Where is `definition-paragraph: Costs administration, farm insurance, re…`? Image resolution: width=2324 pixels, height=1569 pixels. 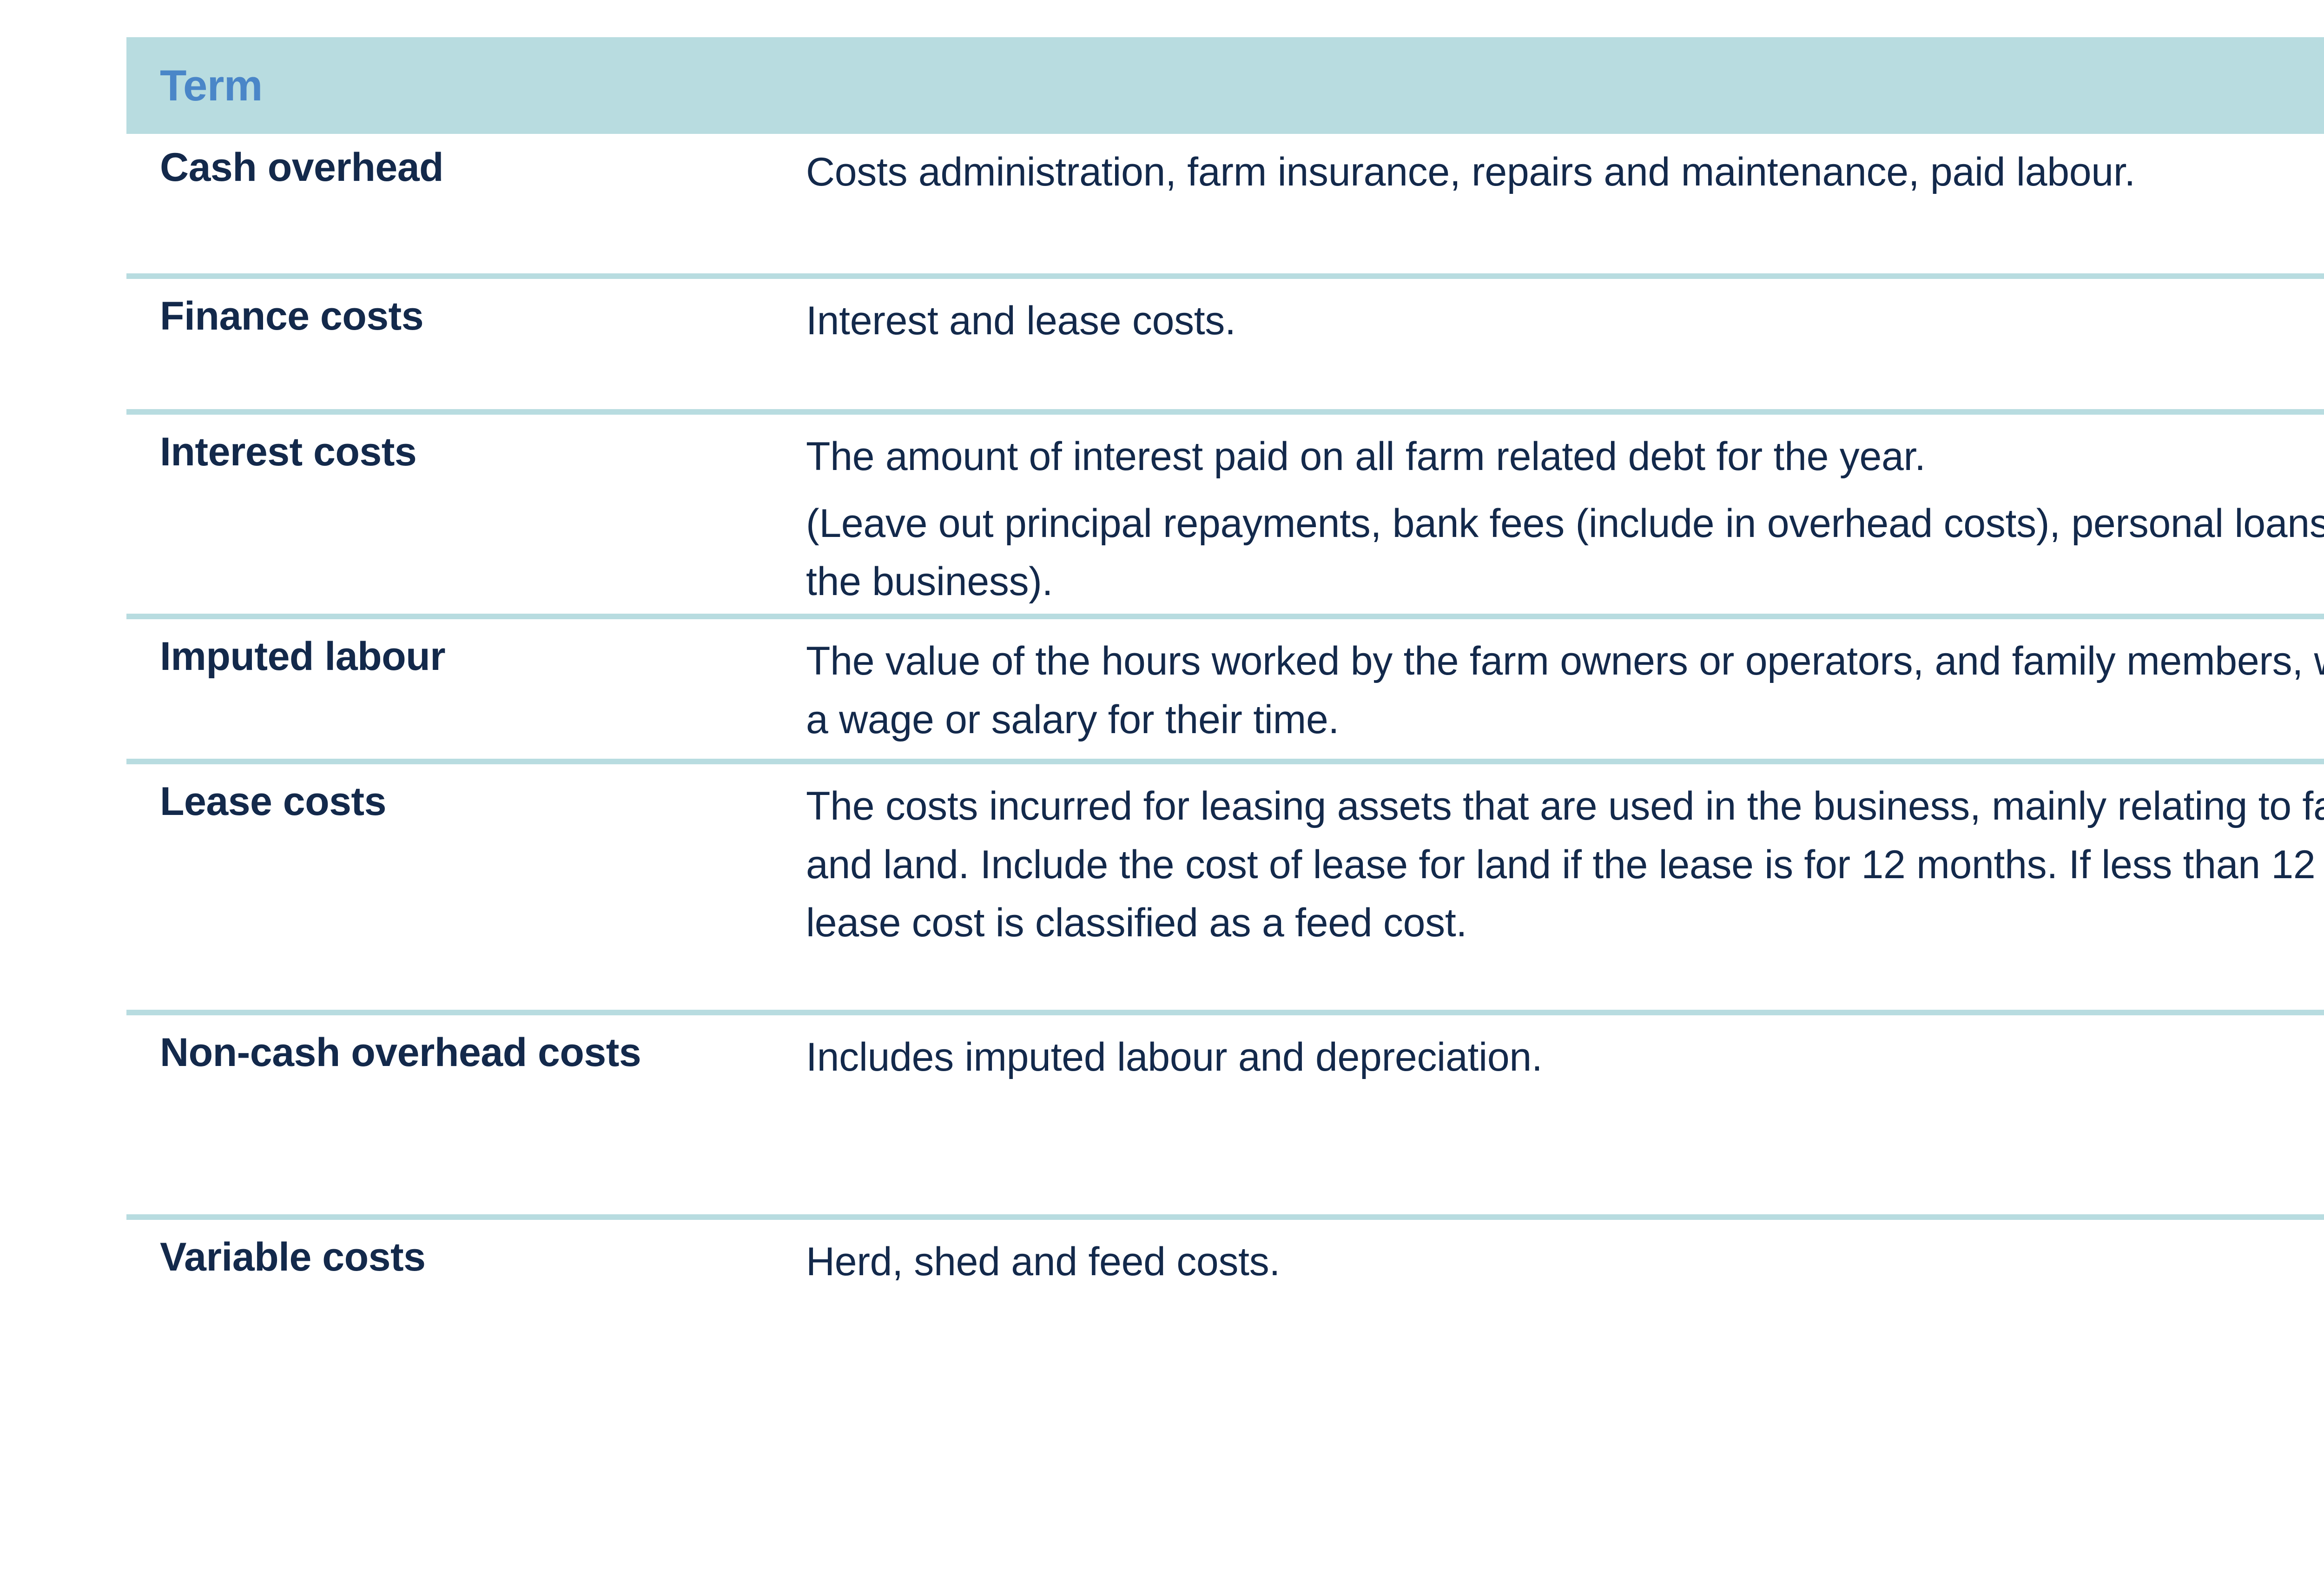
definition-paragraph: Costs administration, farm insurance, re… is located at coordinates (1471, 172).